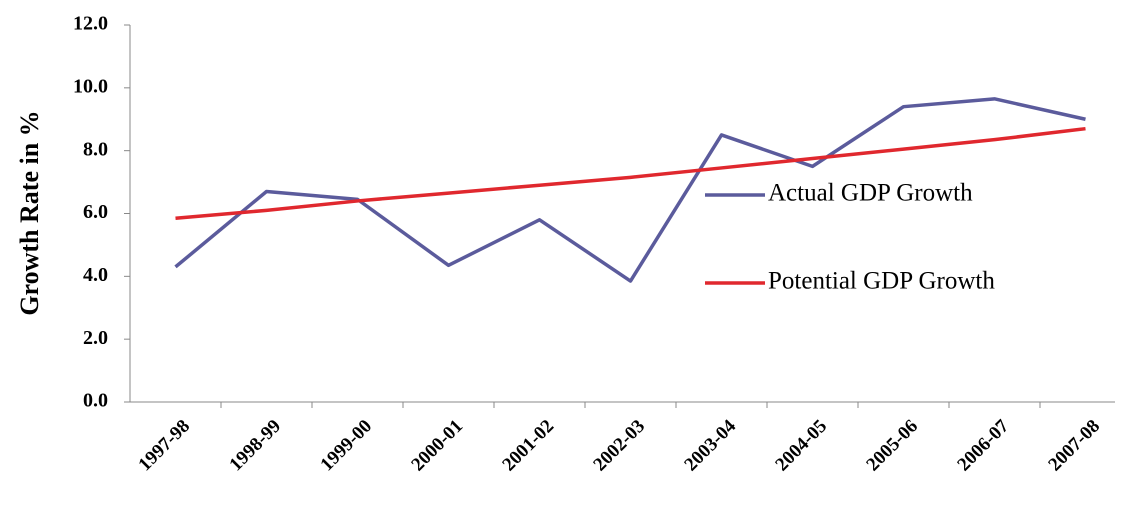  Describe the element at coordinates (90, 24) in the screenshot. I see `y-tick-label: 12.0` at that location.